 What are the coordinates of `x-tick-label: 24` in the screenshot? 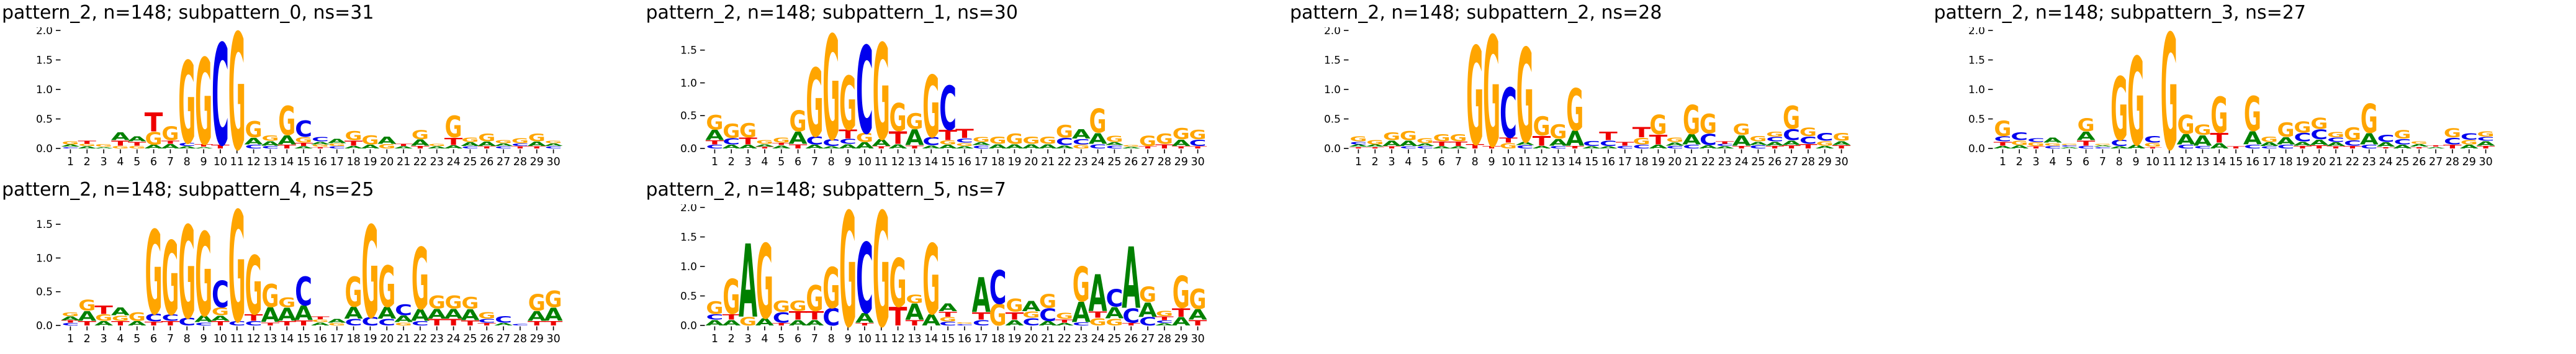 It's located at (1741, 162).